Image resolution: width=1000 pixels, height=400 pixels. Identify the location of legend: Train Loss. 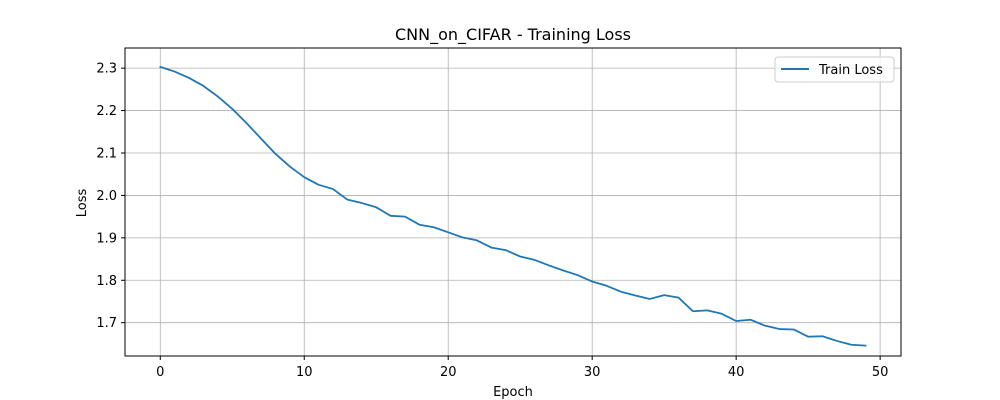
(834, 69).